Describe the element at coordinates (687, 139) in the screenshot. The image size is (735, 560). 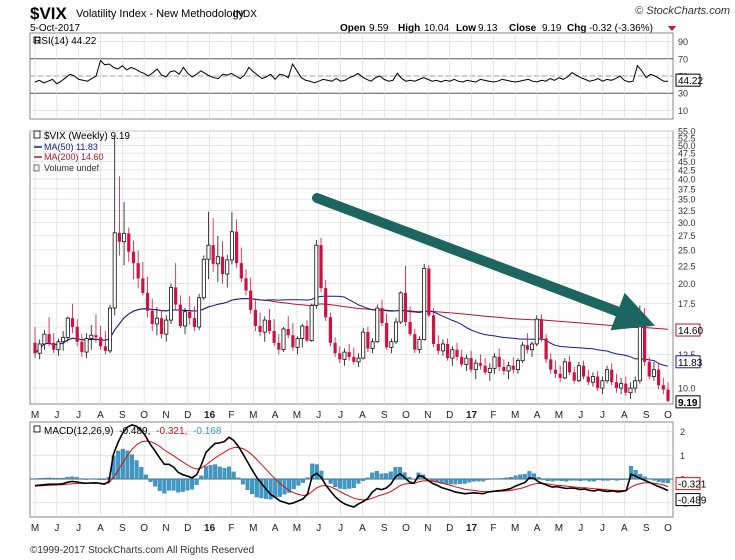
I see `price-tick-label: 52.5` at that location.